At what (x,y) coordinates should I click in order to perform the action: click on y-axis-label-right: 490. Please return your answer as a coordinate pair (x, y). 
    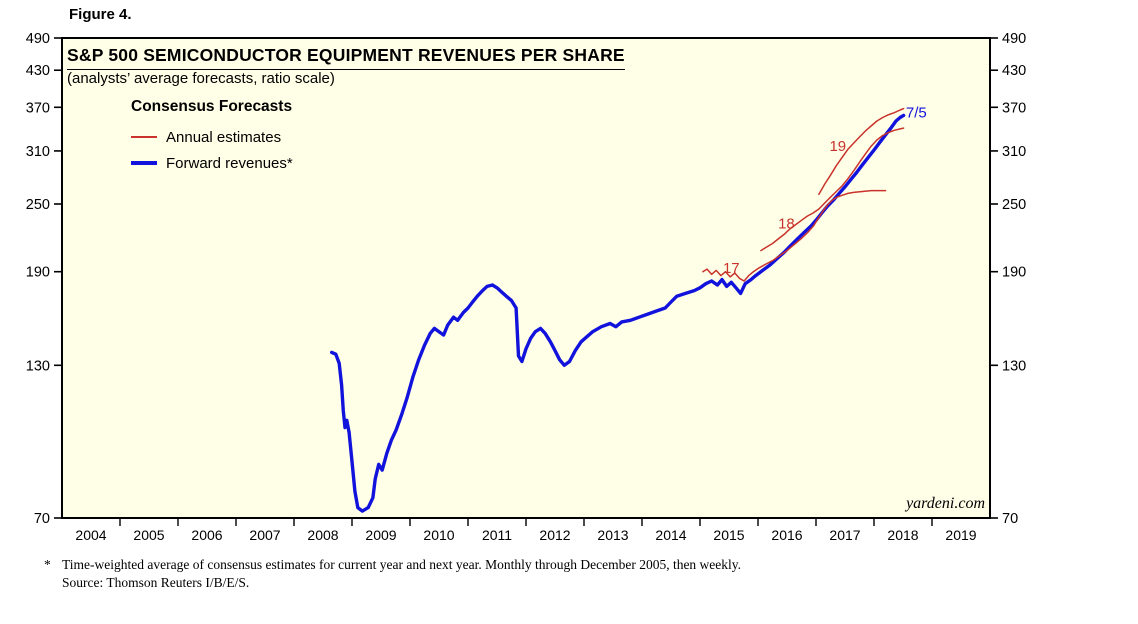
    Looking at the image, I should click on (1014, 39).